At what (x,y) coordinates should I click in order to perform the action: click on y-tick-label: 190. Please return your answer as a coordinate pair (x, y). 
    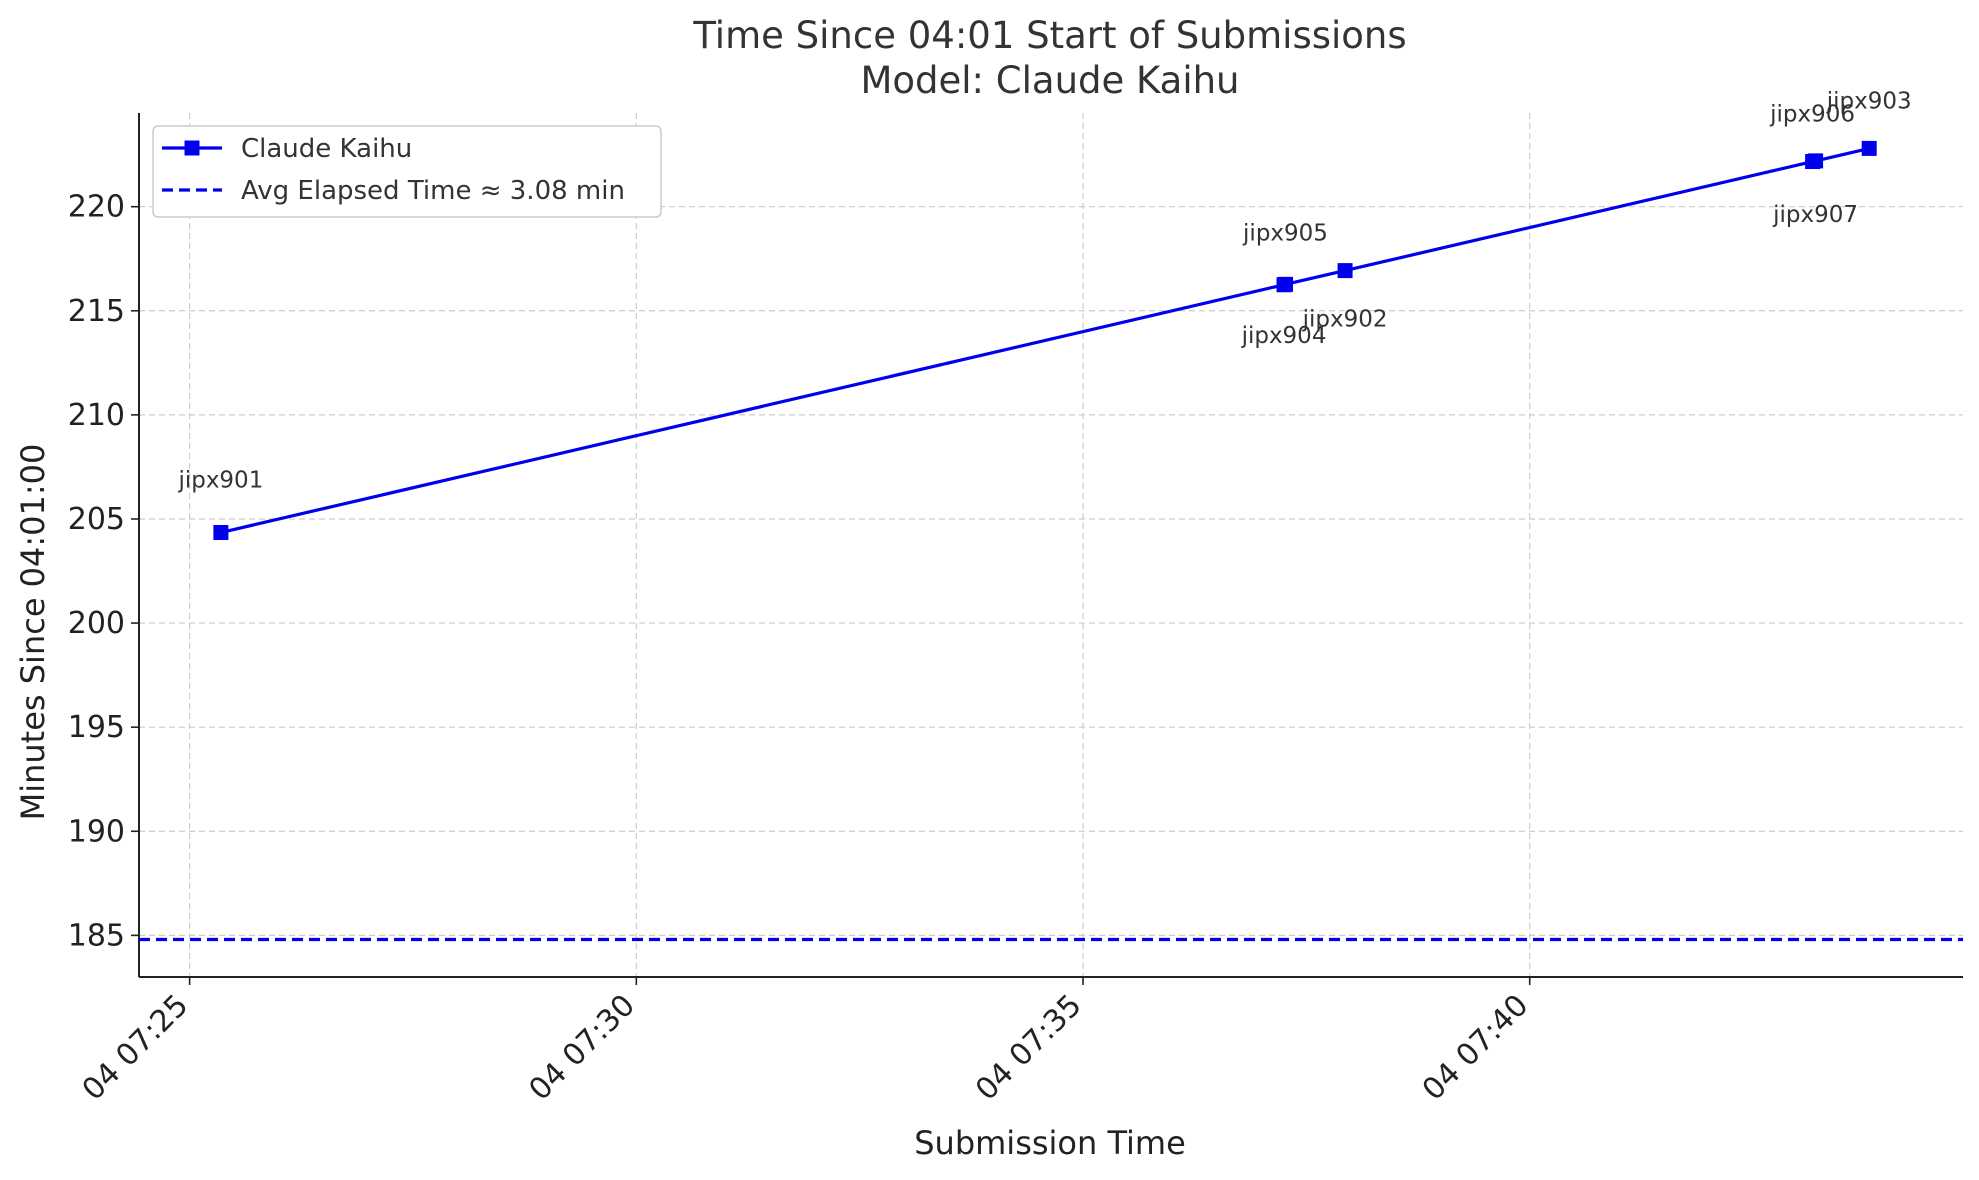
    Looking at the image, I should click on (96, 831).